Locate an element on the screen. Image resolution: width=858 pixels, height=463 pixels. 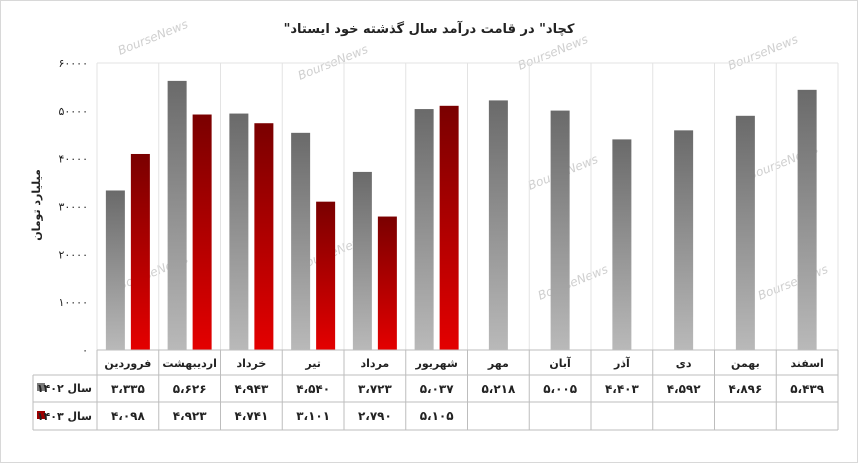
value-label-1402: ۵،۶۲۶ is located at coordinates (190, 389).